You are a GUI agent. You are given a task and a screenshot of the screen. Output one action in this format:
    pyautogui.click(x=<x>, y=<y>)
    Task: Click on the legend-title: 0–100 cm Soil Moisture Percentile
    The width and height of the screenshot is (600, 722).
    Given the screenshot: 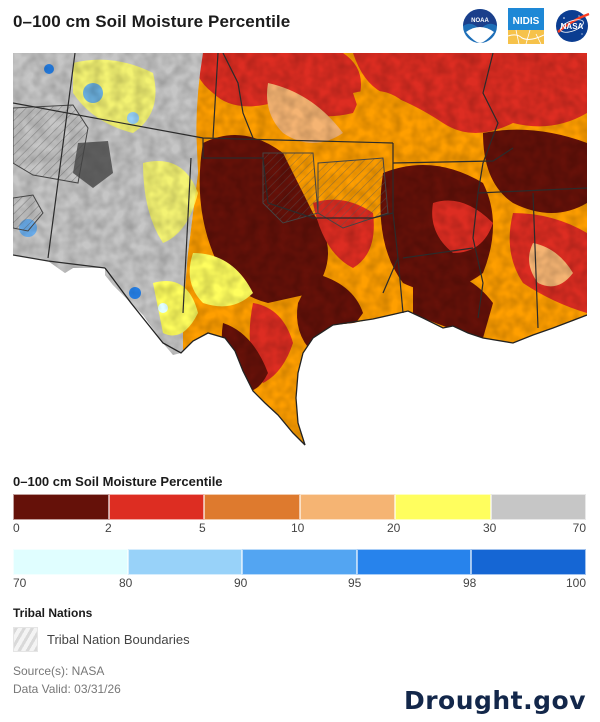 What is the action you would take?
    pyautogui.click(x=118, y=481)
    